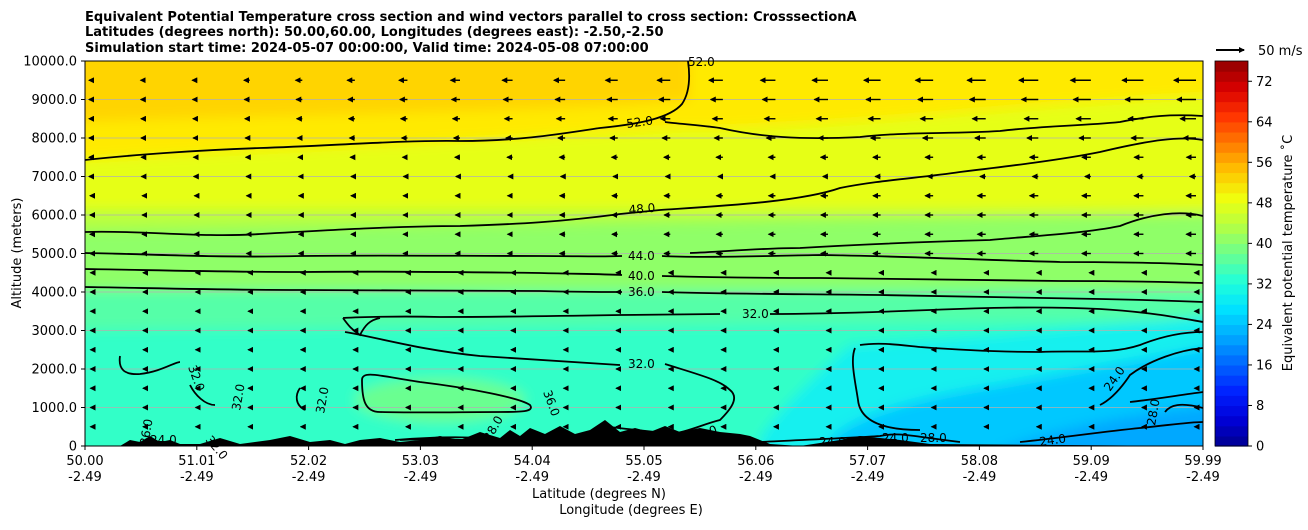 The image size is (1308, 530). Describe the element at coordinates (755, 461) in the screenshot. I see `x-tick-lat-label: 56.06` at that location.